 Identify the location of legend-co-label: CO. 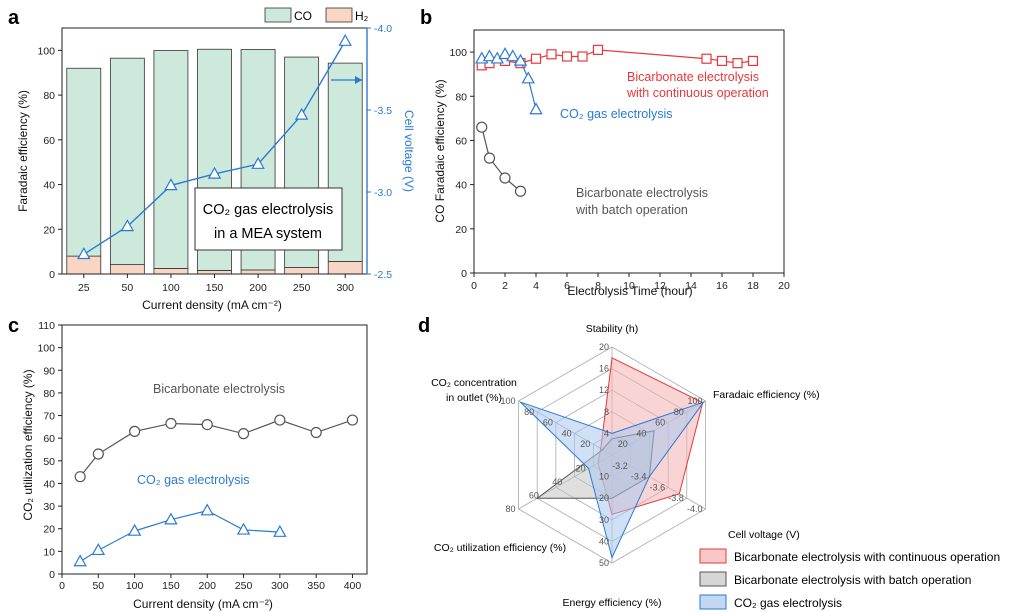
(303, 16).